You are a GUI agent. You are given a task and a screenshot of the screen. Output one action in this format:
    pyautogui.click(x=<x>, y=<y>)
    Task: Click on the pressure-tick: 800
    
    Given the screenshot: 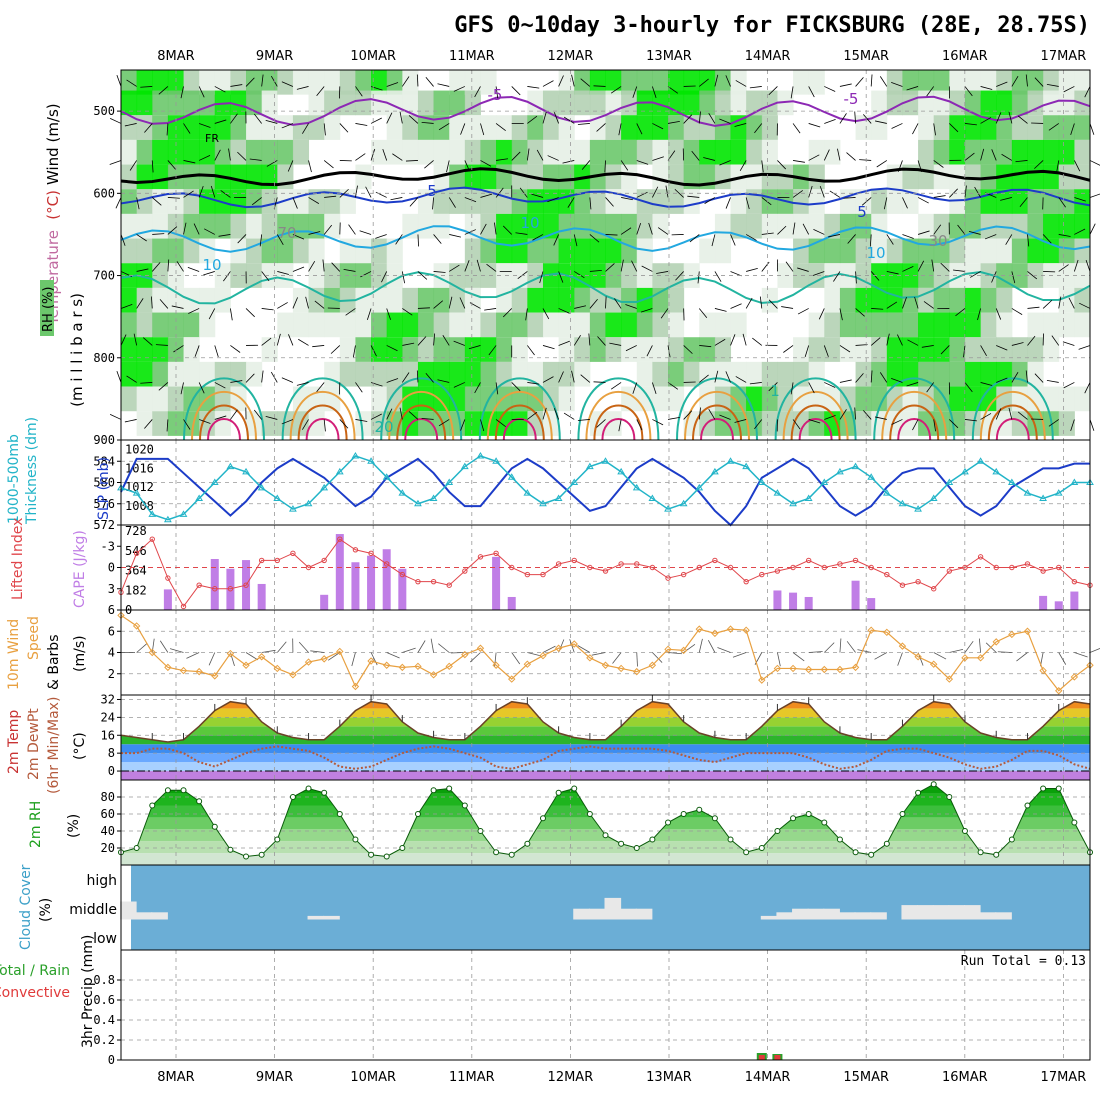 What is the action you would take?
    pyautogui.click(x=104, y=358)
    